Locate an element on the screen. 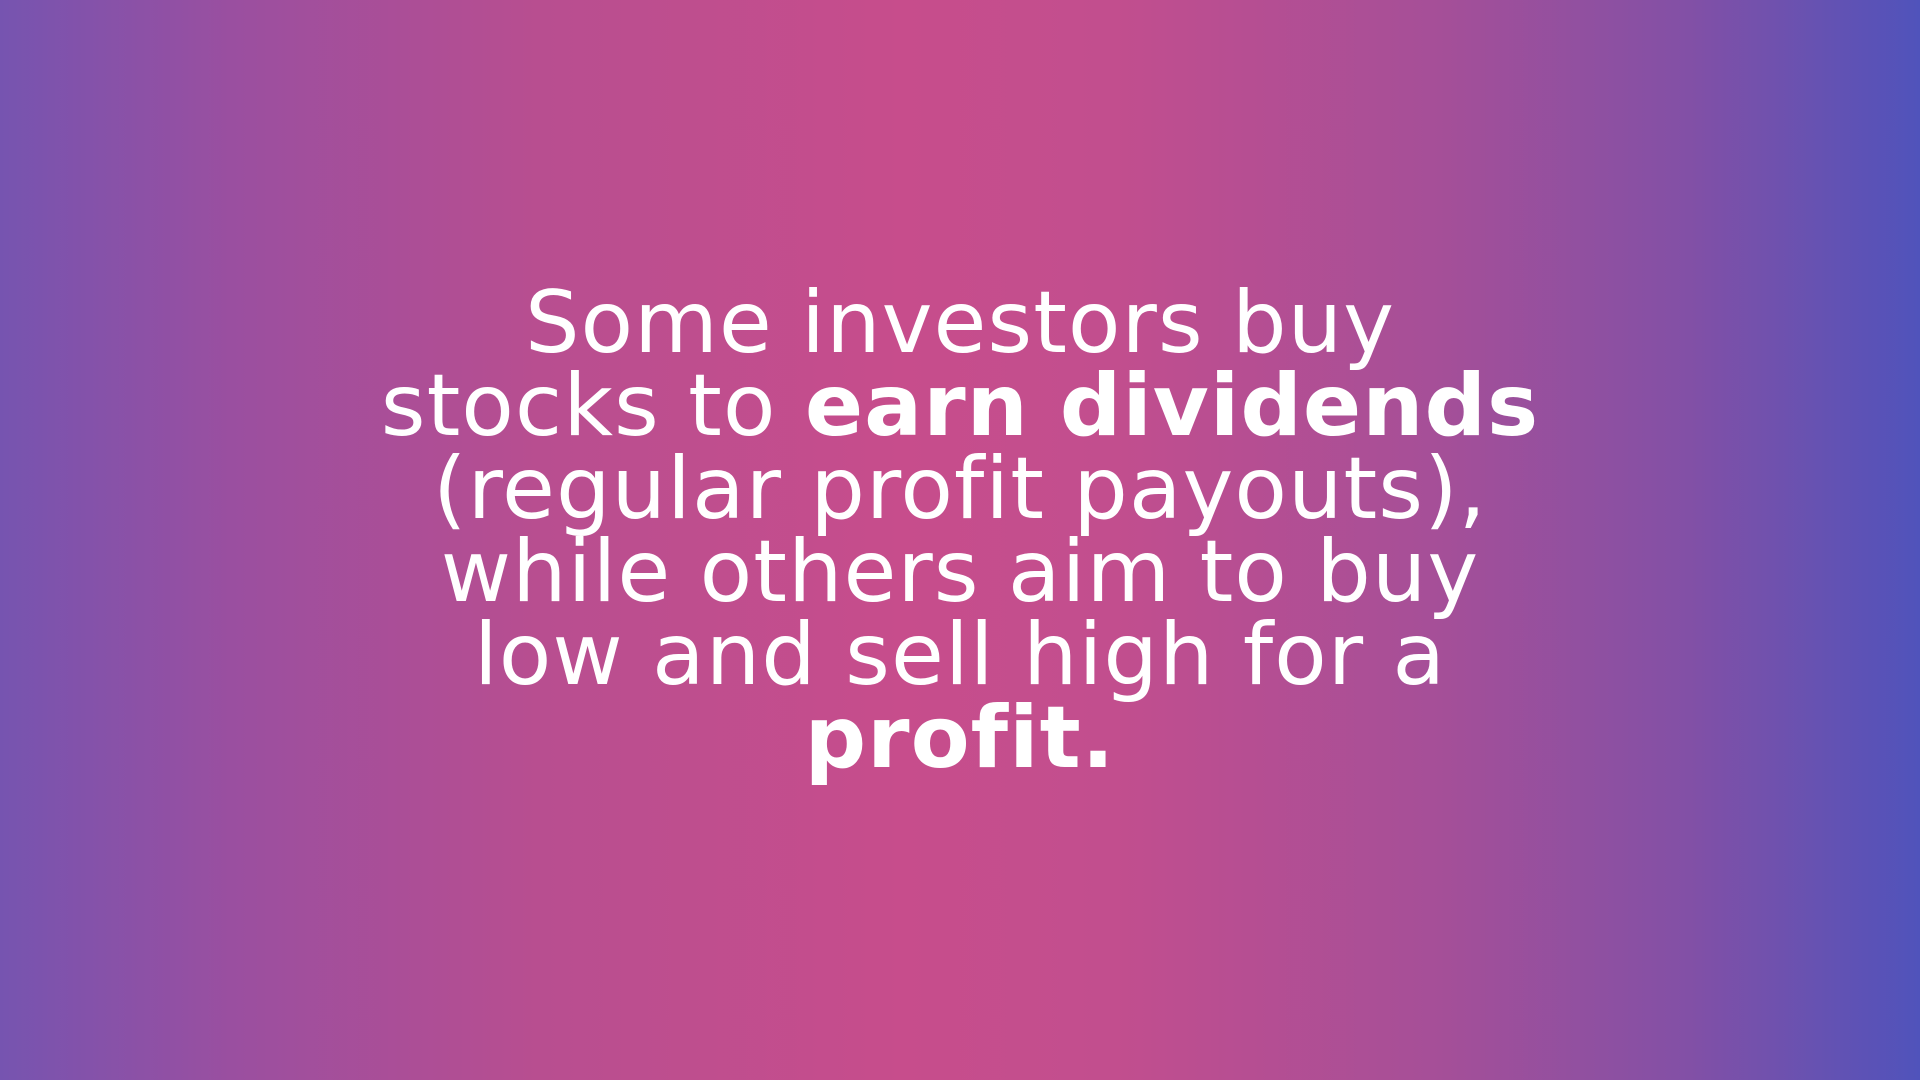 Image resolution: width=1920 pixels, height=1080 pixels. quote-line-1: Some investors buy is located at coordinates (960, 323).